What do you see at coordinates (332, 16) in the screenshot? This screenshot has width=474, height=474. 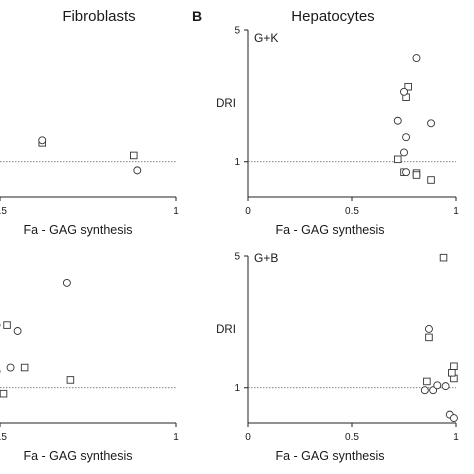 I see `hepatocytes-title: Hepatocytes` at bounding box center [332, 16].